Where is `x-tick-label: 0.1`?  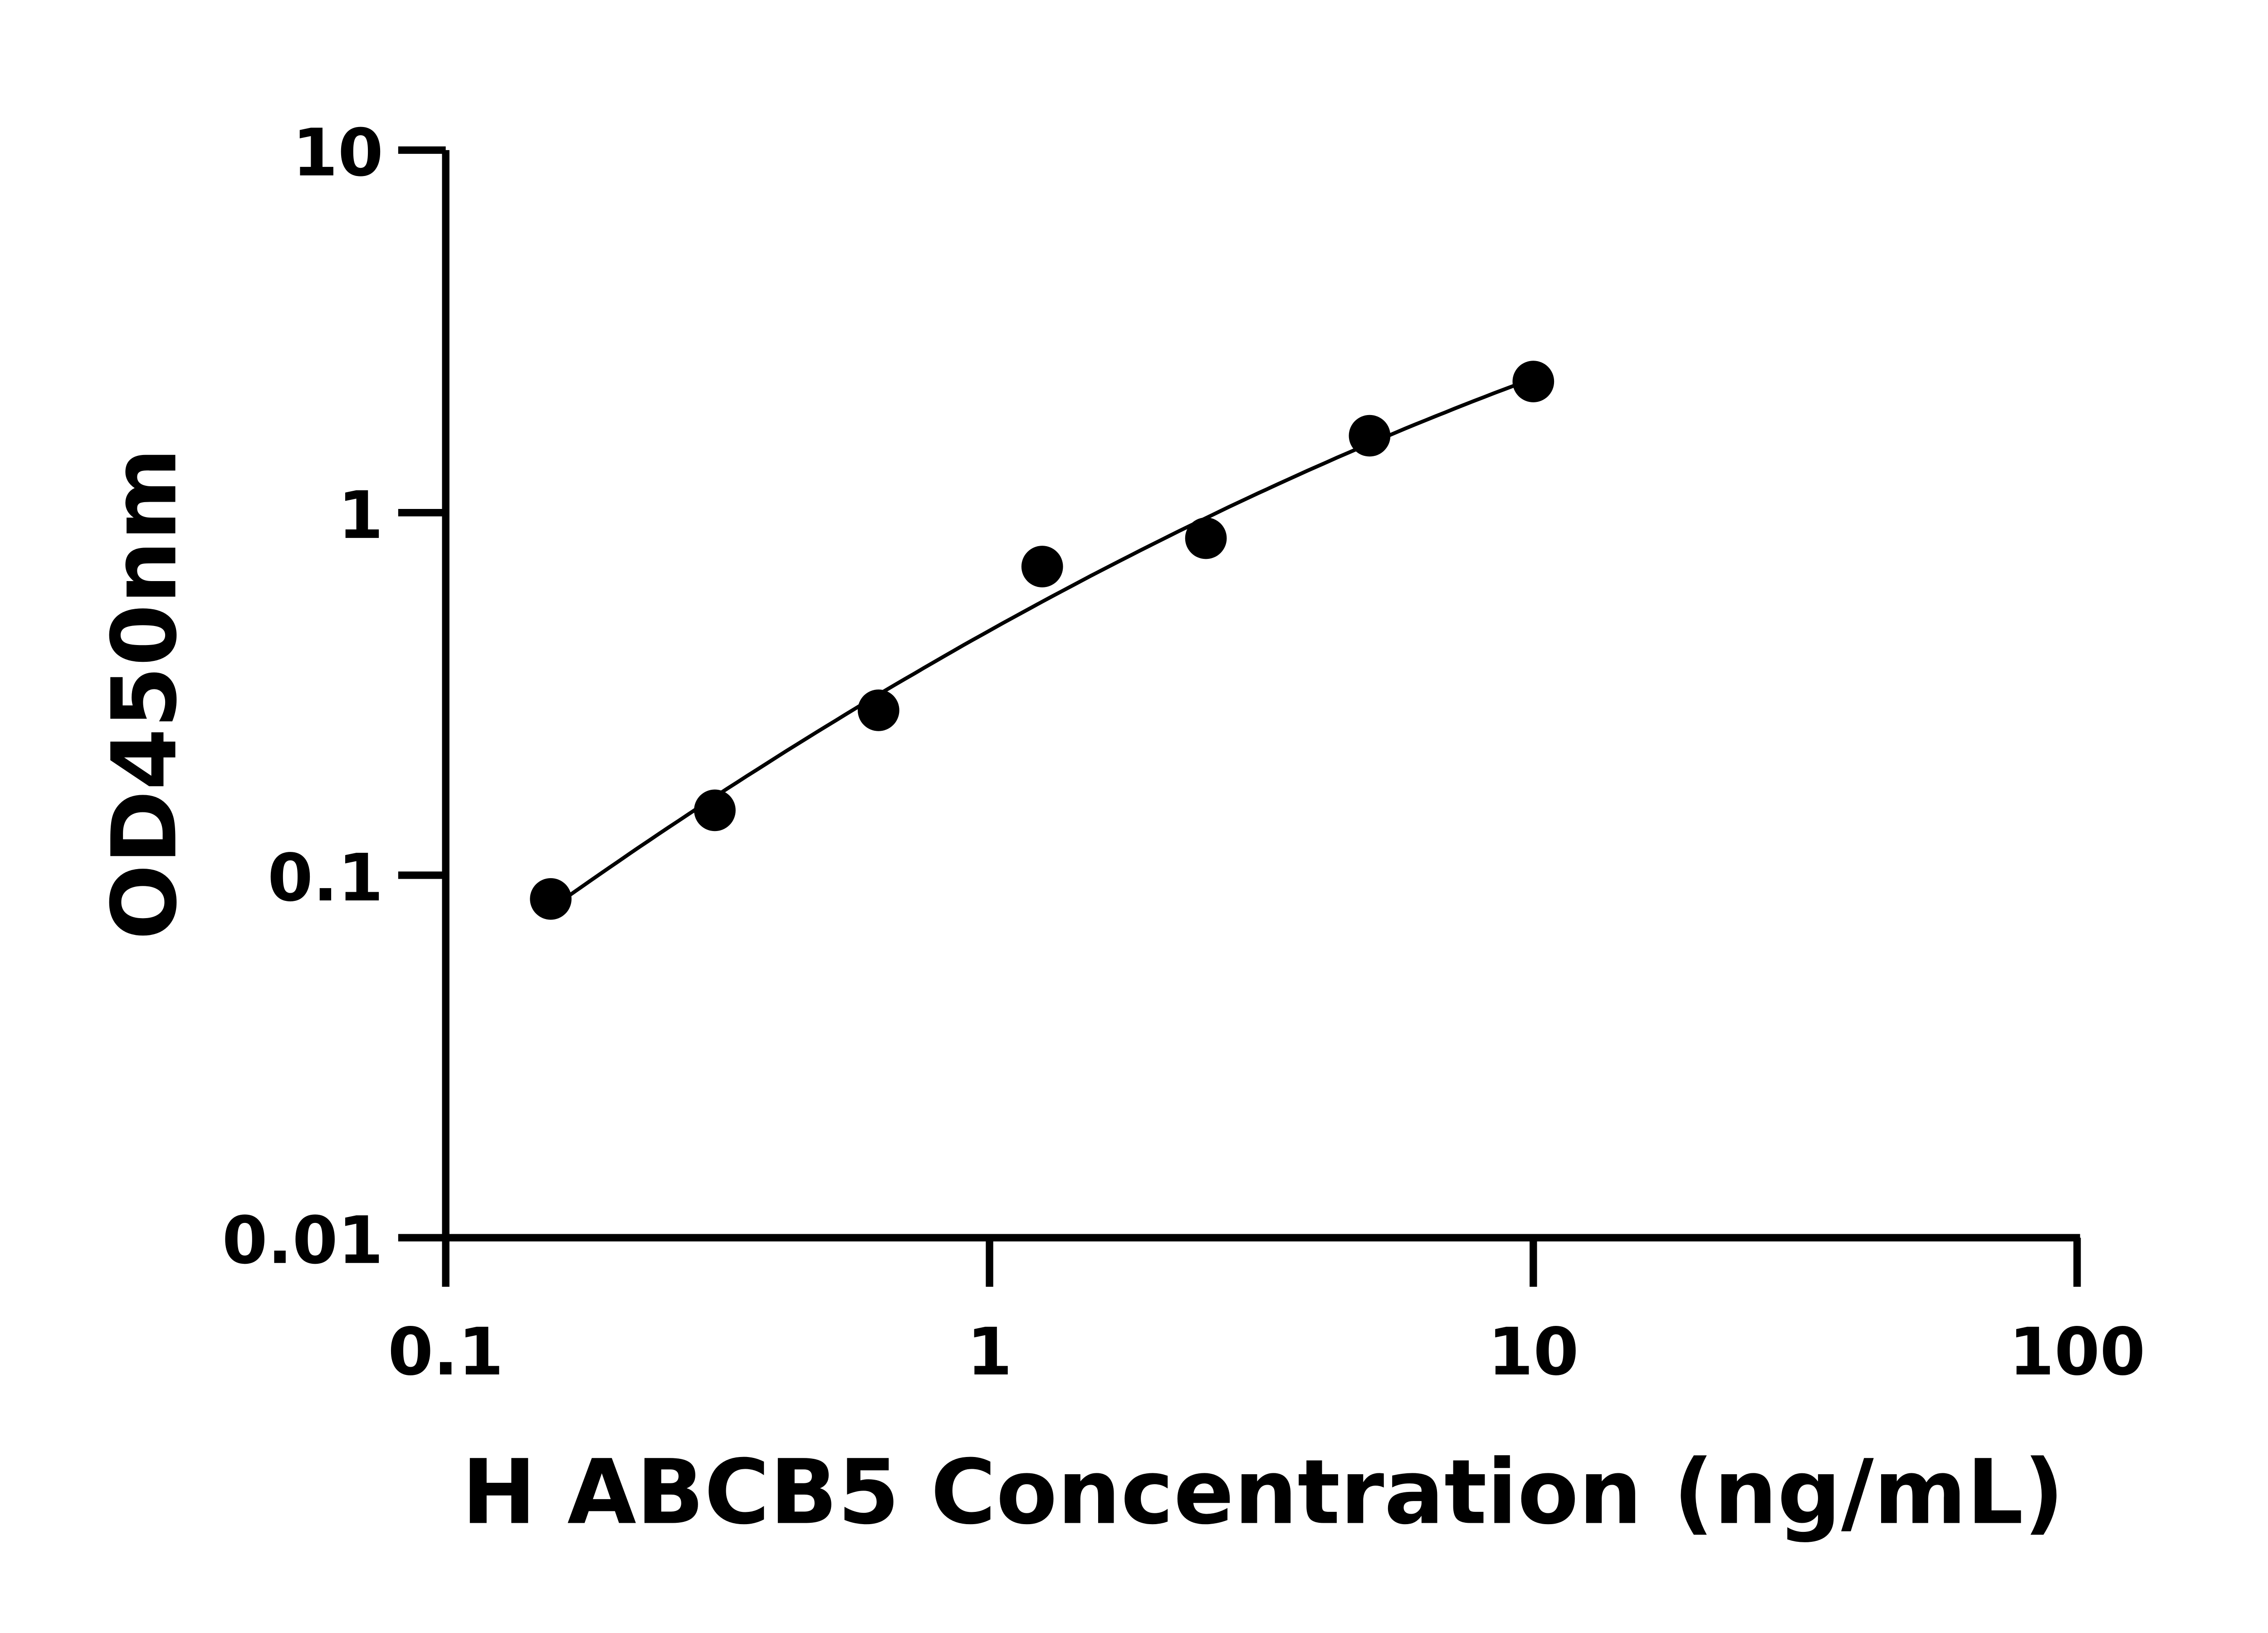
x-tick-label: 0.1 is located at coordinates (446, 1352).